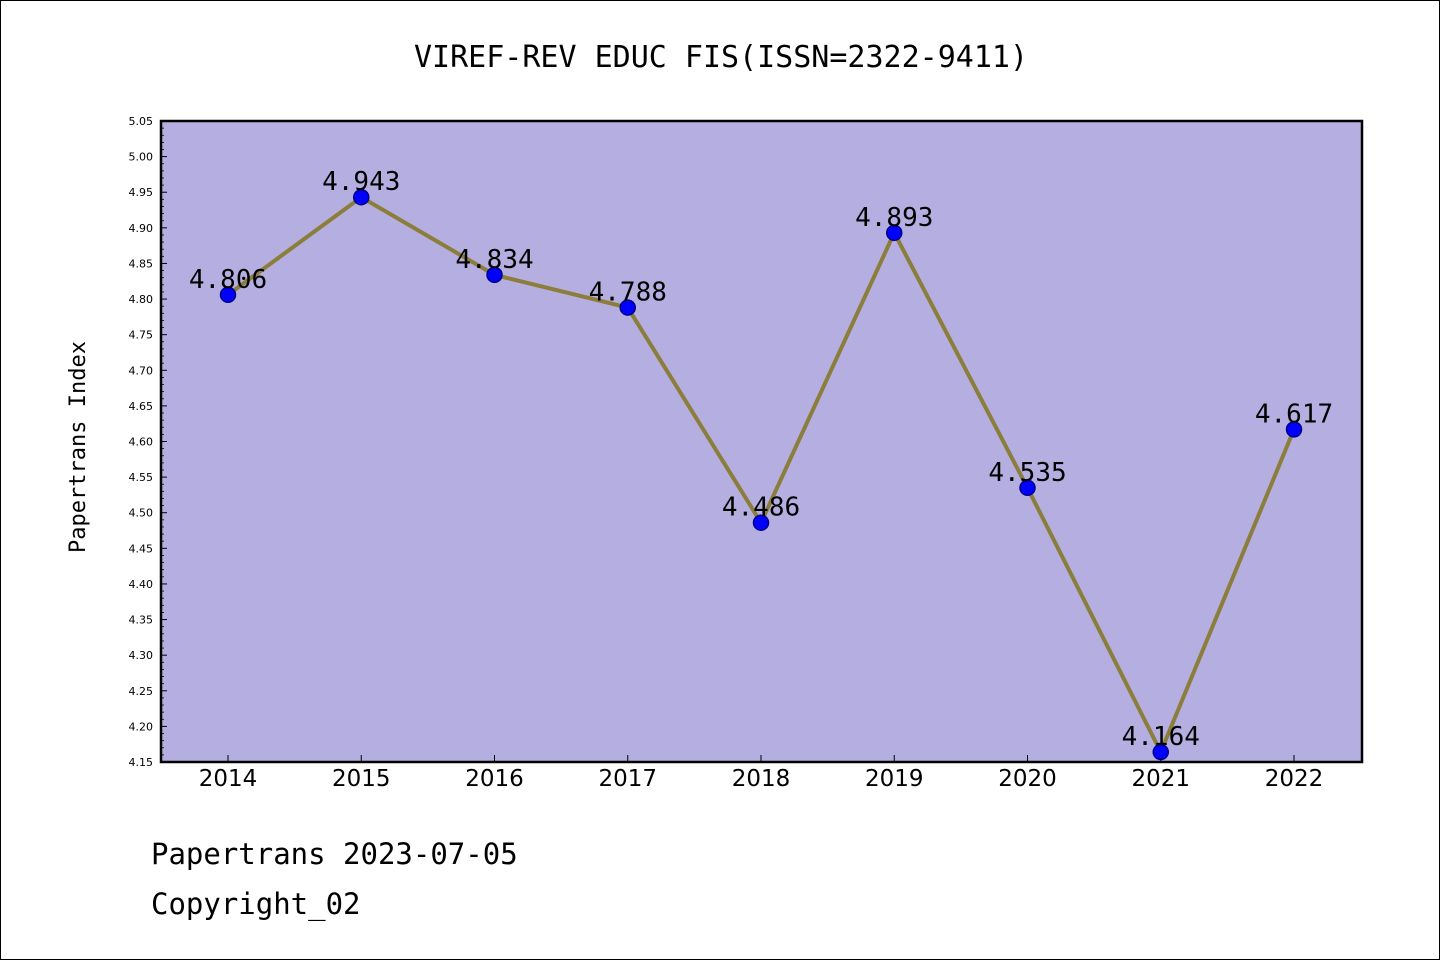 This screenshot has height=961, width=1440. I want to click on y-tick-label: 4.70, so click(141, 370).